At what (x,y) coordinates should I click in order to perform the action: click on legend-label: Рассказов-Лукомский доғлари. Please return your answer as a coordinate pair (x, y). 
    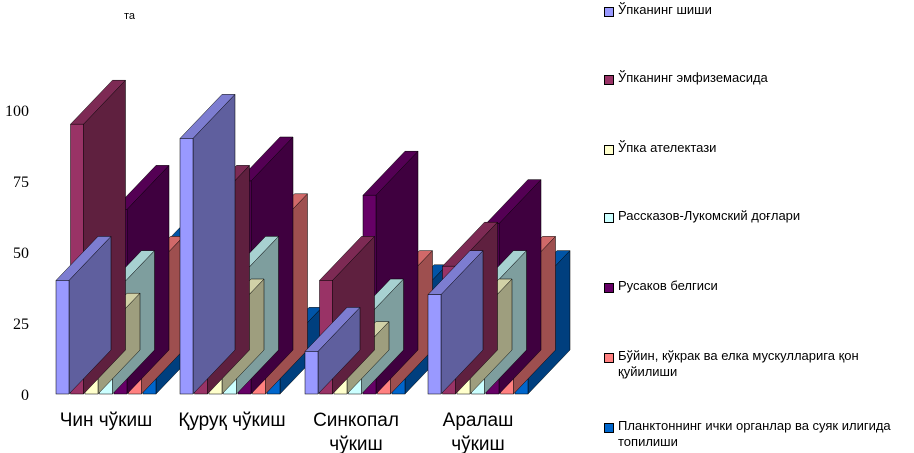
    Looking at the image, I should click on (709, 215).